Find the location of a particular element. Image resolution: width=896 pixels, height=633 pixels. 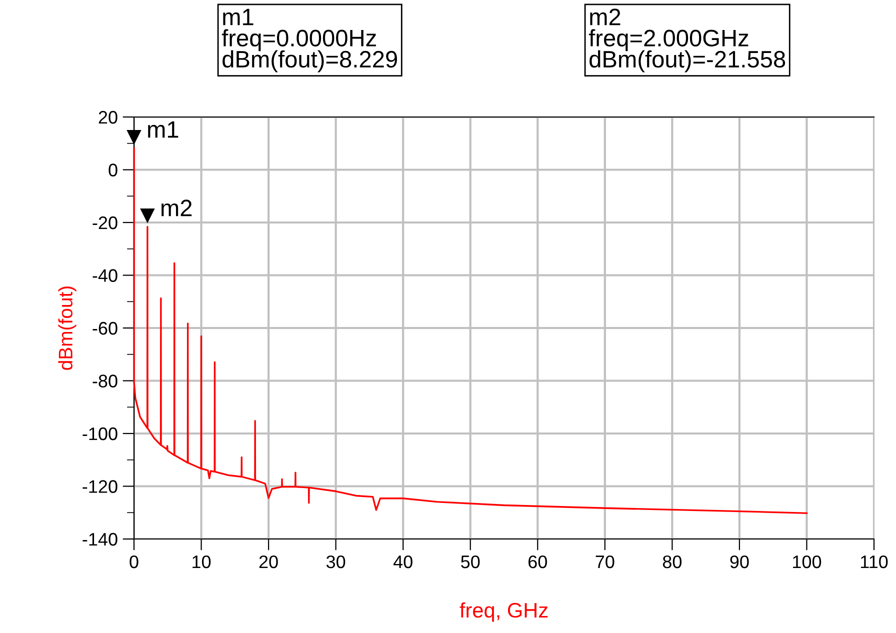

y-tick-label: -120 is located at coordinates (100, 486).